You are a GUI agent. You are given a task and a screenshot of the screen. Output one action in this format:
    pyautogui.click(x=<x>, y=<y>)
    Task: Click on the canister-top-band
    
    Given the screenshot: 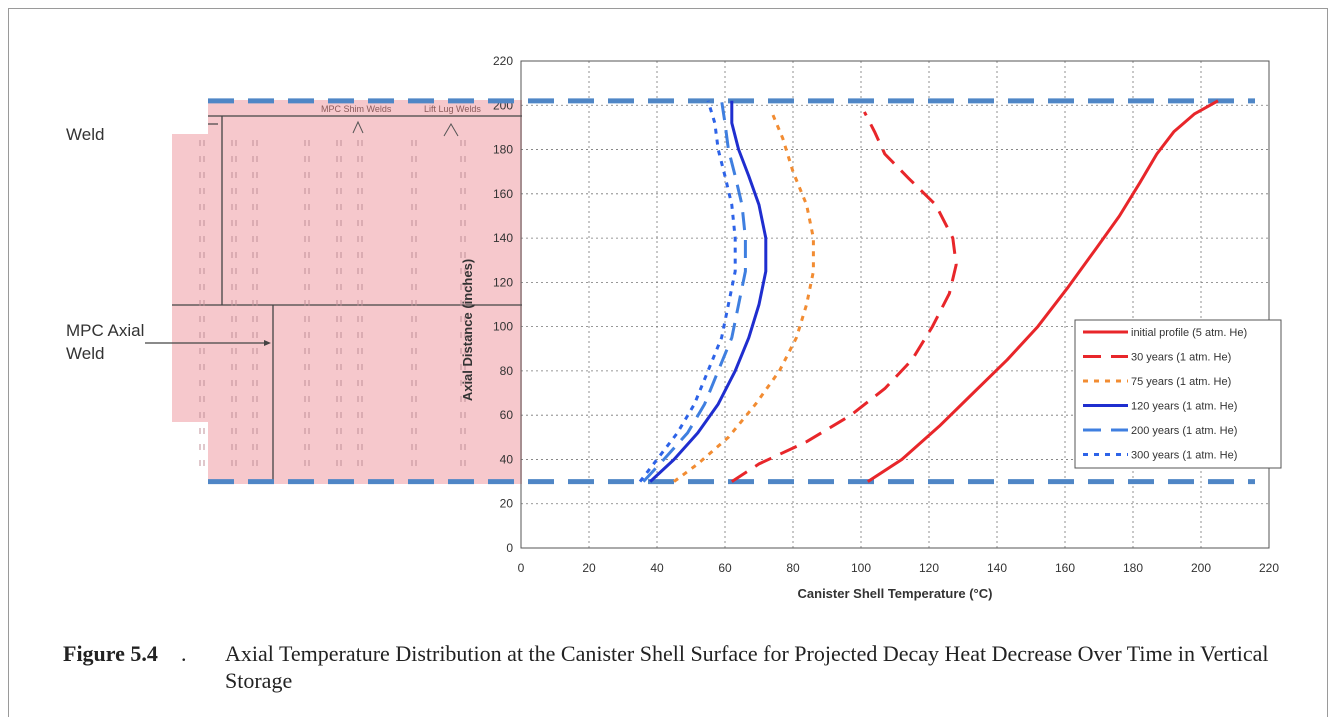 What is the action you would take?
    pyautogui.click(x=365, y=117)
    